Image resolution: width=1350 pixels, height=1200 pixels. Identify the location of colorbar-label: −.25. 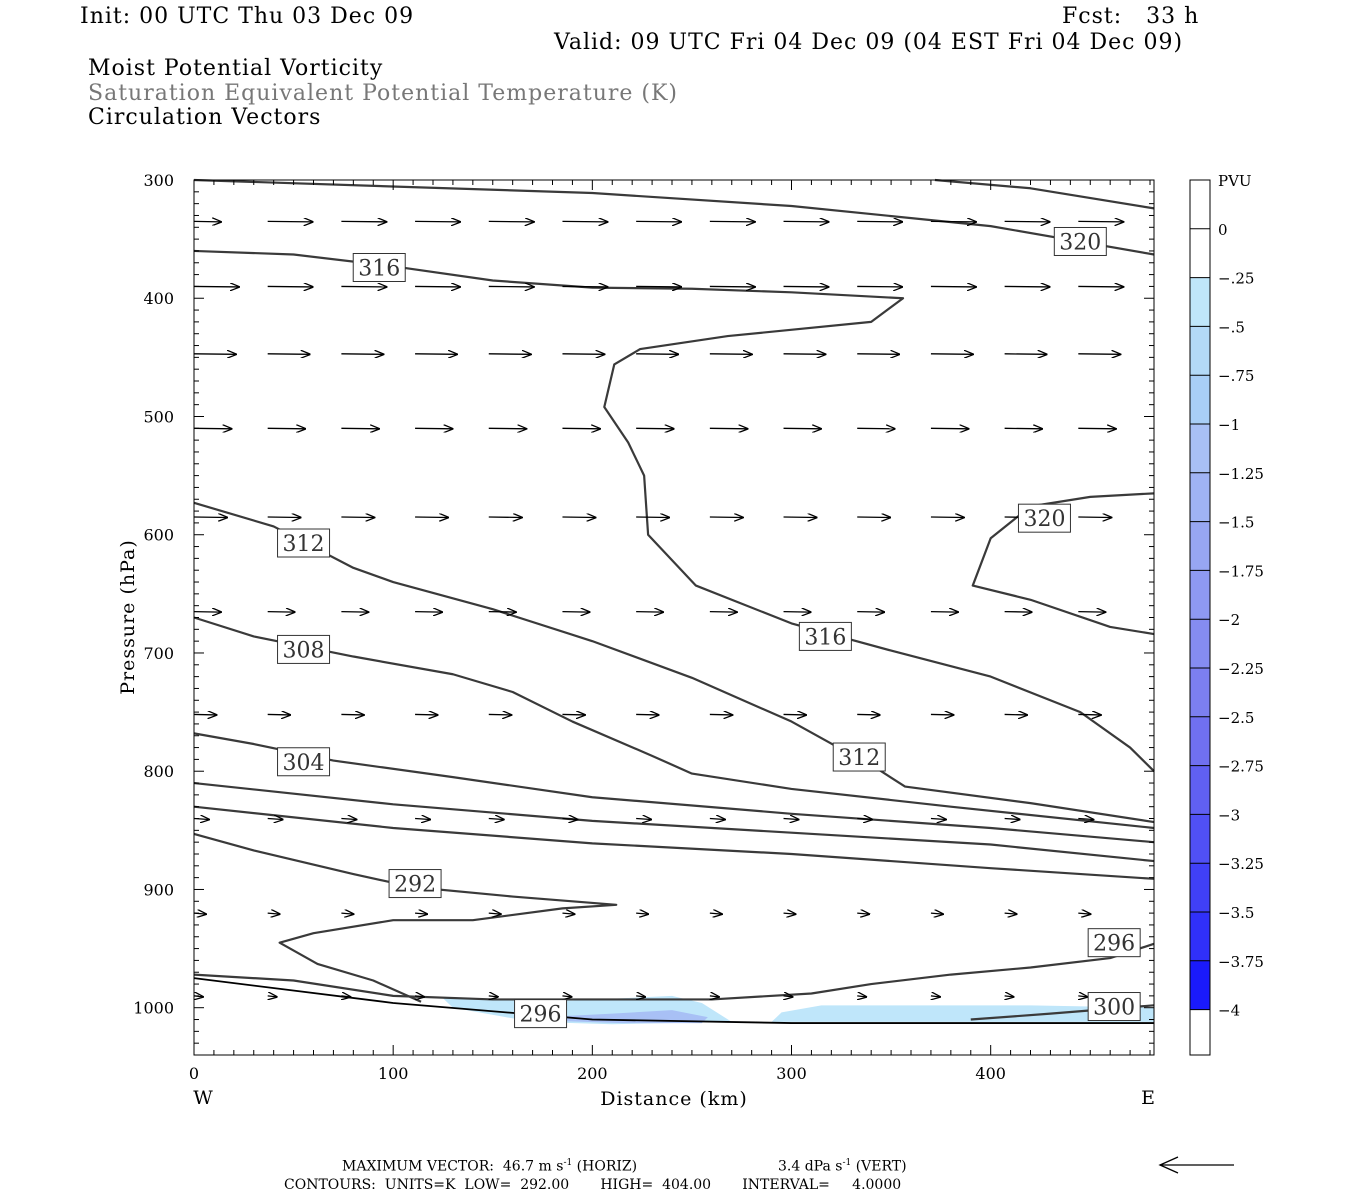
(1236, 279).